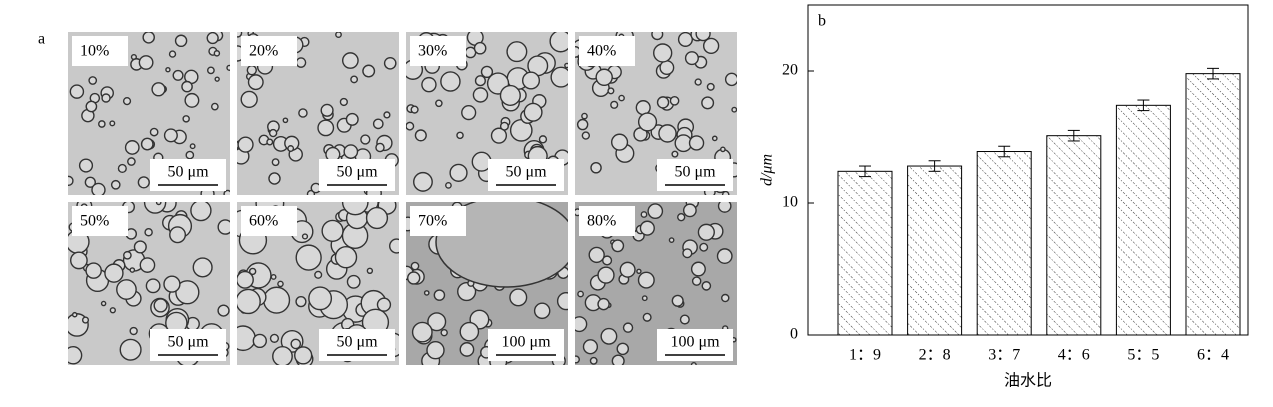 The image size is (1273, 407). Describe the element at coordinates (263, 51) in the screenshot. I see `tile-label: 20%` at that location.